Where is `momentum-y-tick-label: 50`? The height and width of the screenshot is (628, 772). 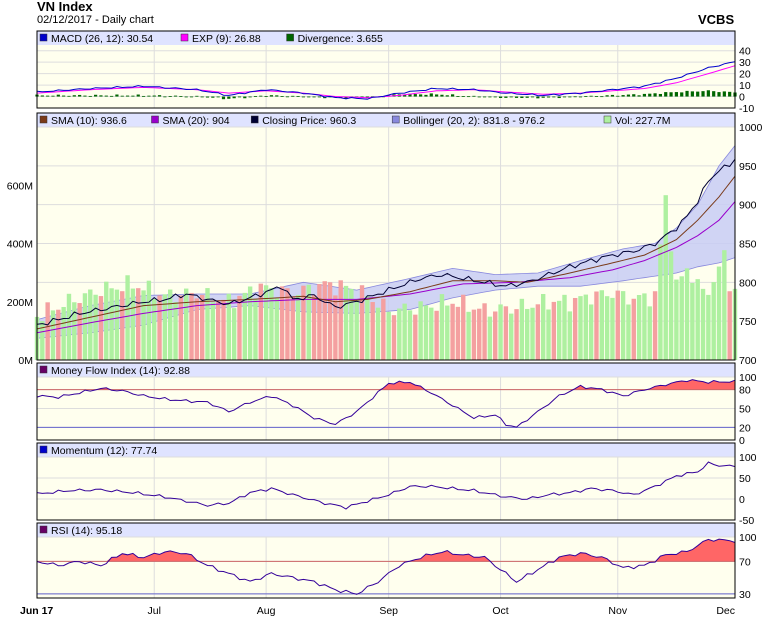
momentum-y-tick-label: 50 is located at coordinates (745, 479).